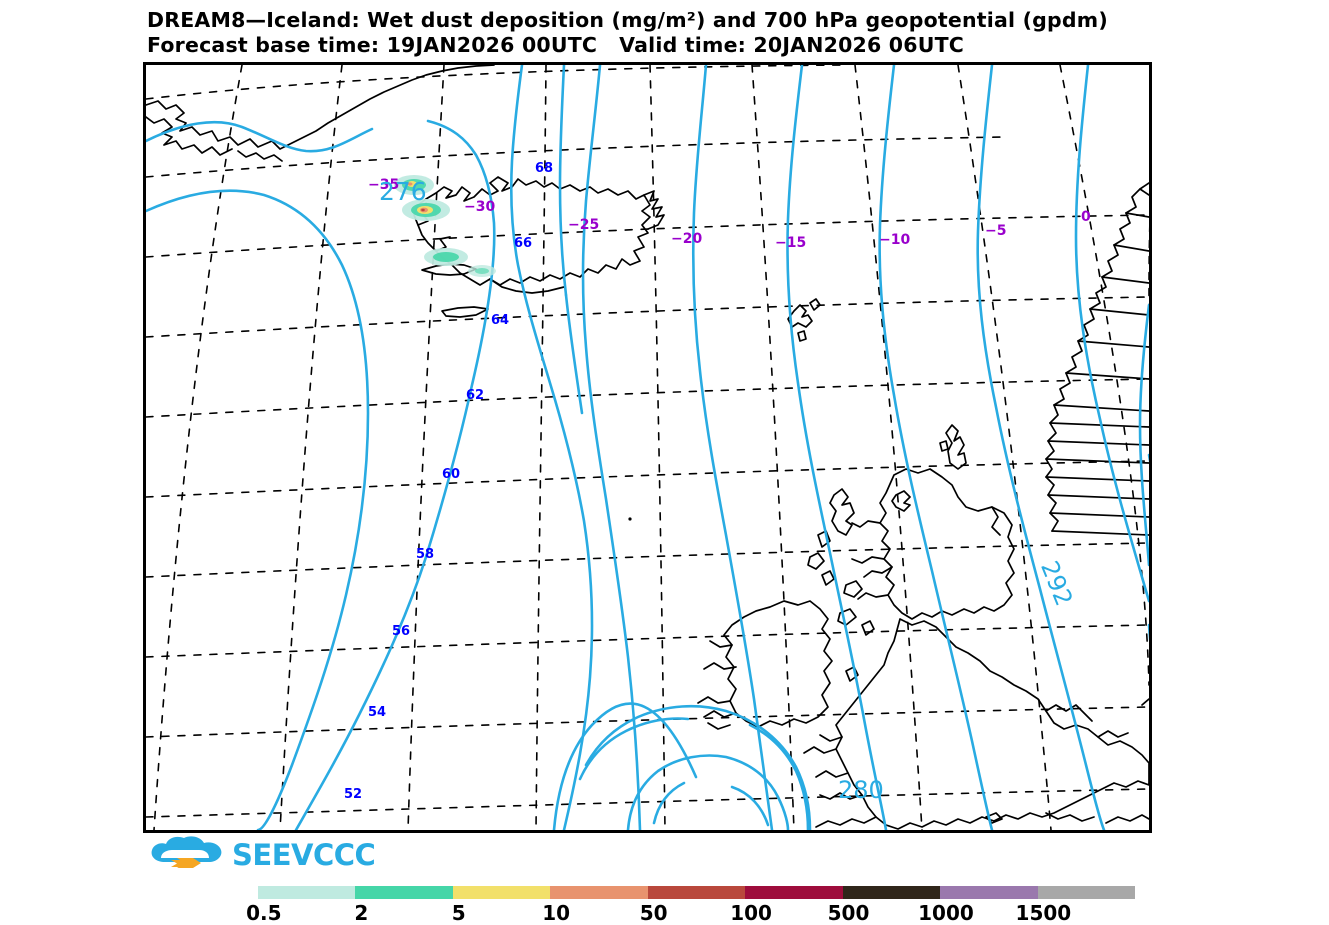  I want to click on geopotential-contour-label: 276, so click(848, 831).